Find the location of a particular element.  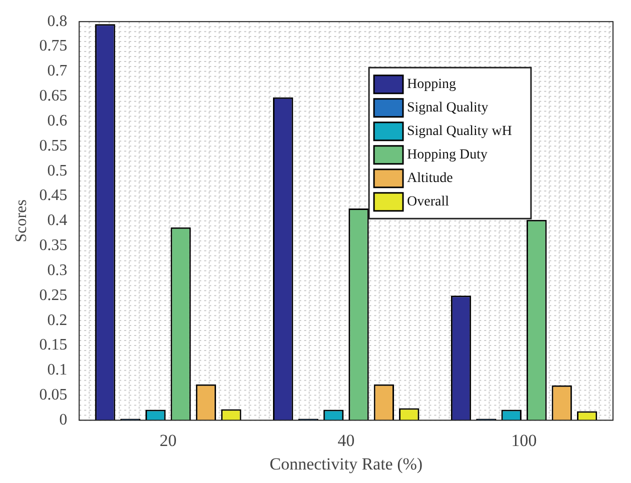

y-tick-label: 0.2 is located at coordinates (57, 320).